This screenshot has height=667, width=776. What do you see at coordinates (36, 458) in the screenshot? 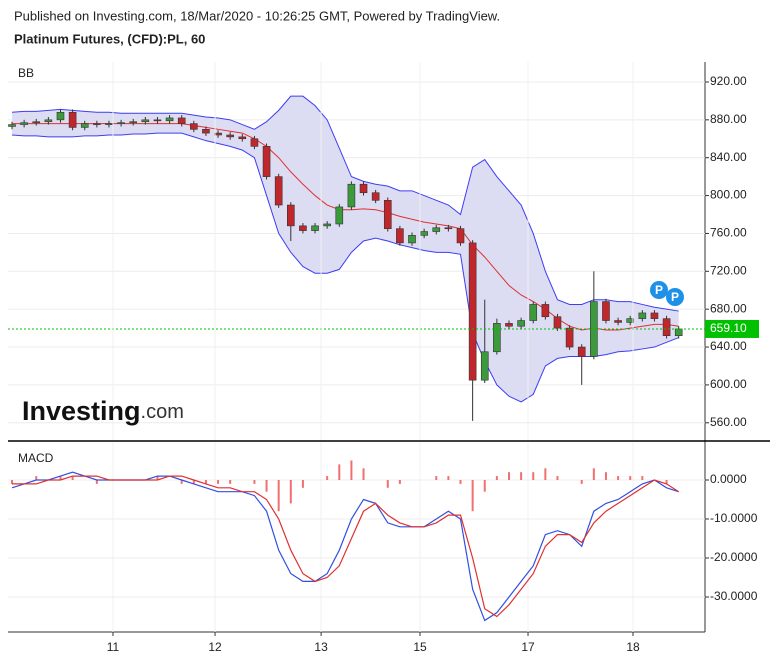
I see `panel-title: MACD` at bounding box center [36, 458].